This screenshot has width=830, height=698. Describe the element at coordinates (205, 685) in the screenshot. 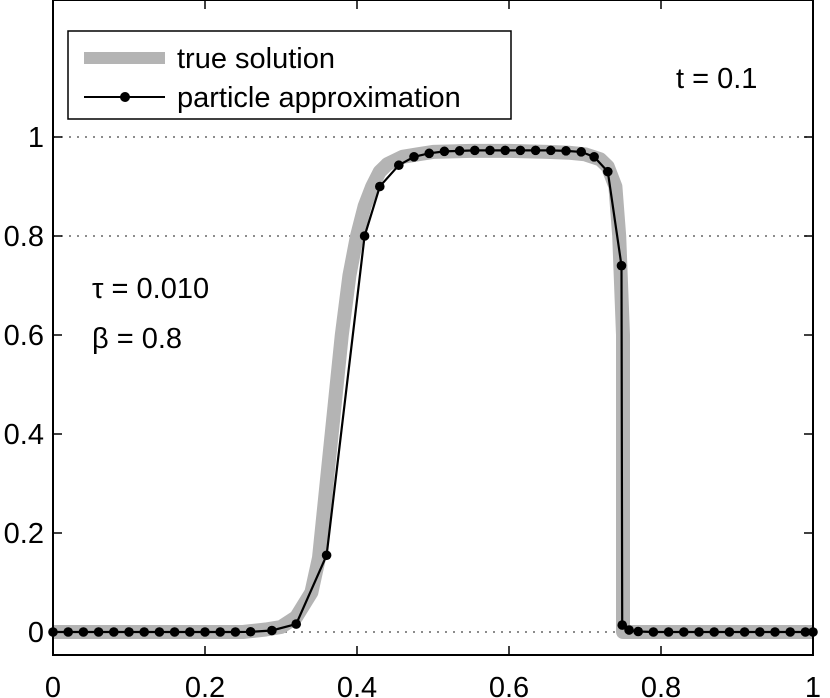

I see `x-tick-label: 0.2` at that location.